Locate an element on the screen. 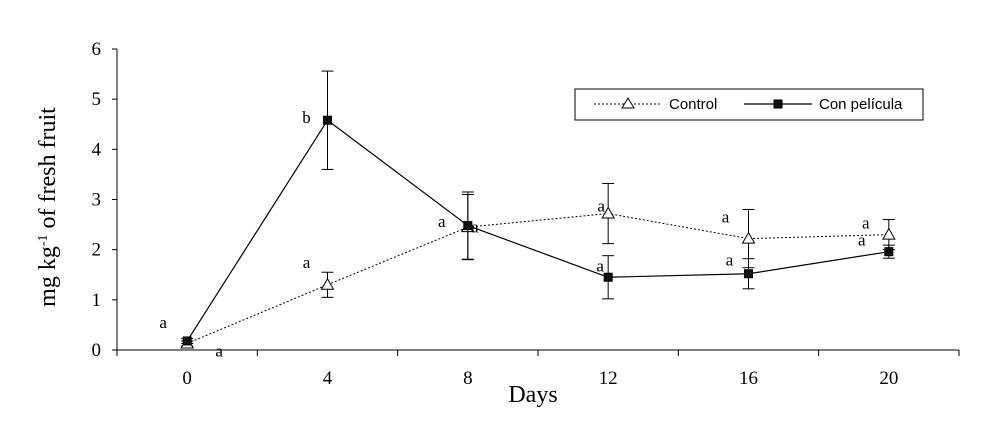 The image size is (998, 438). x-axis-title: Days is located at coordinates (532, 395).